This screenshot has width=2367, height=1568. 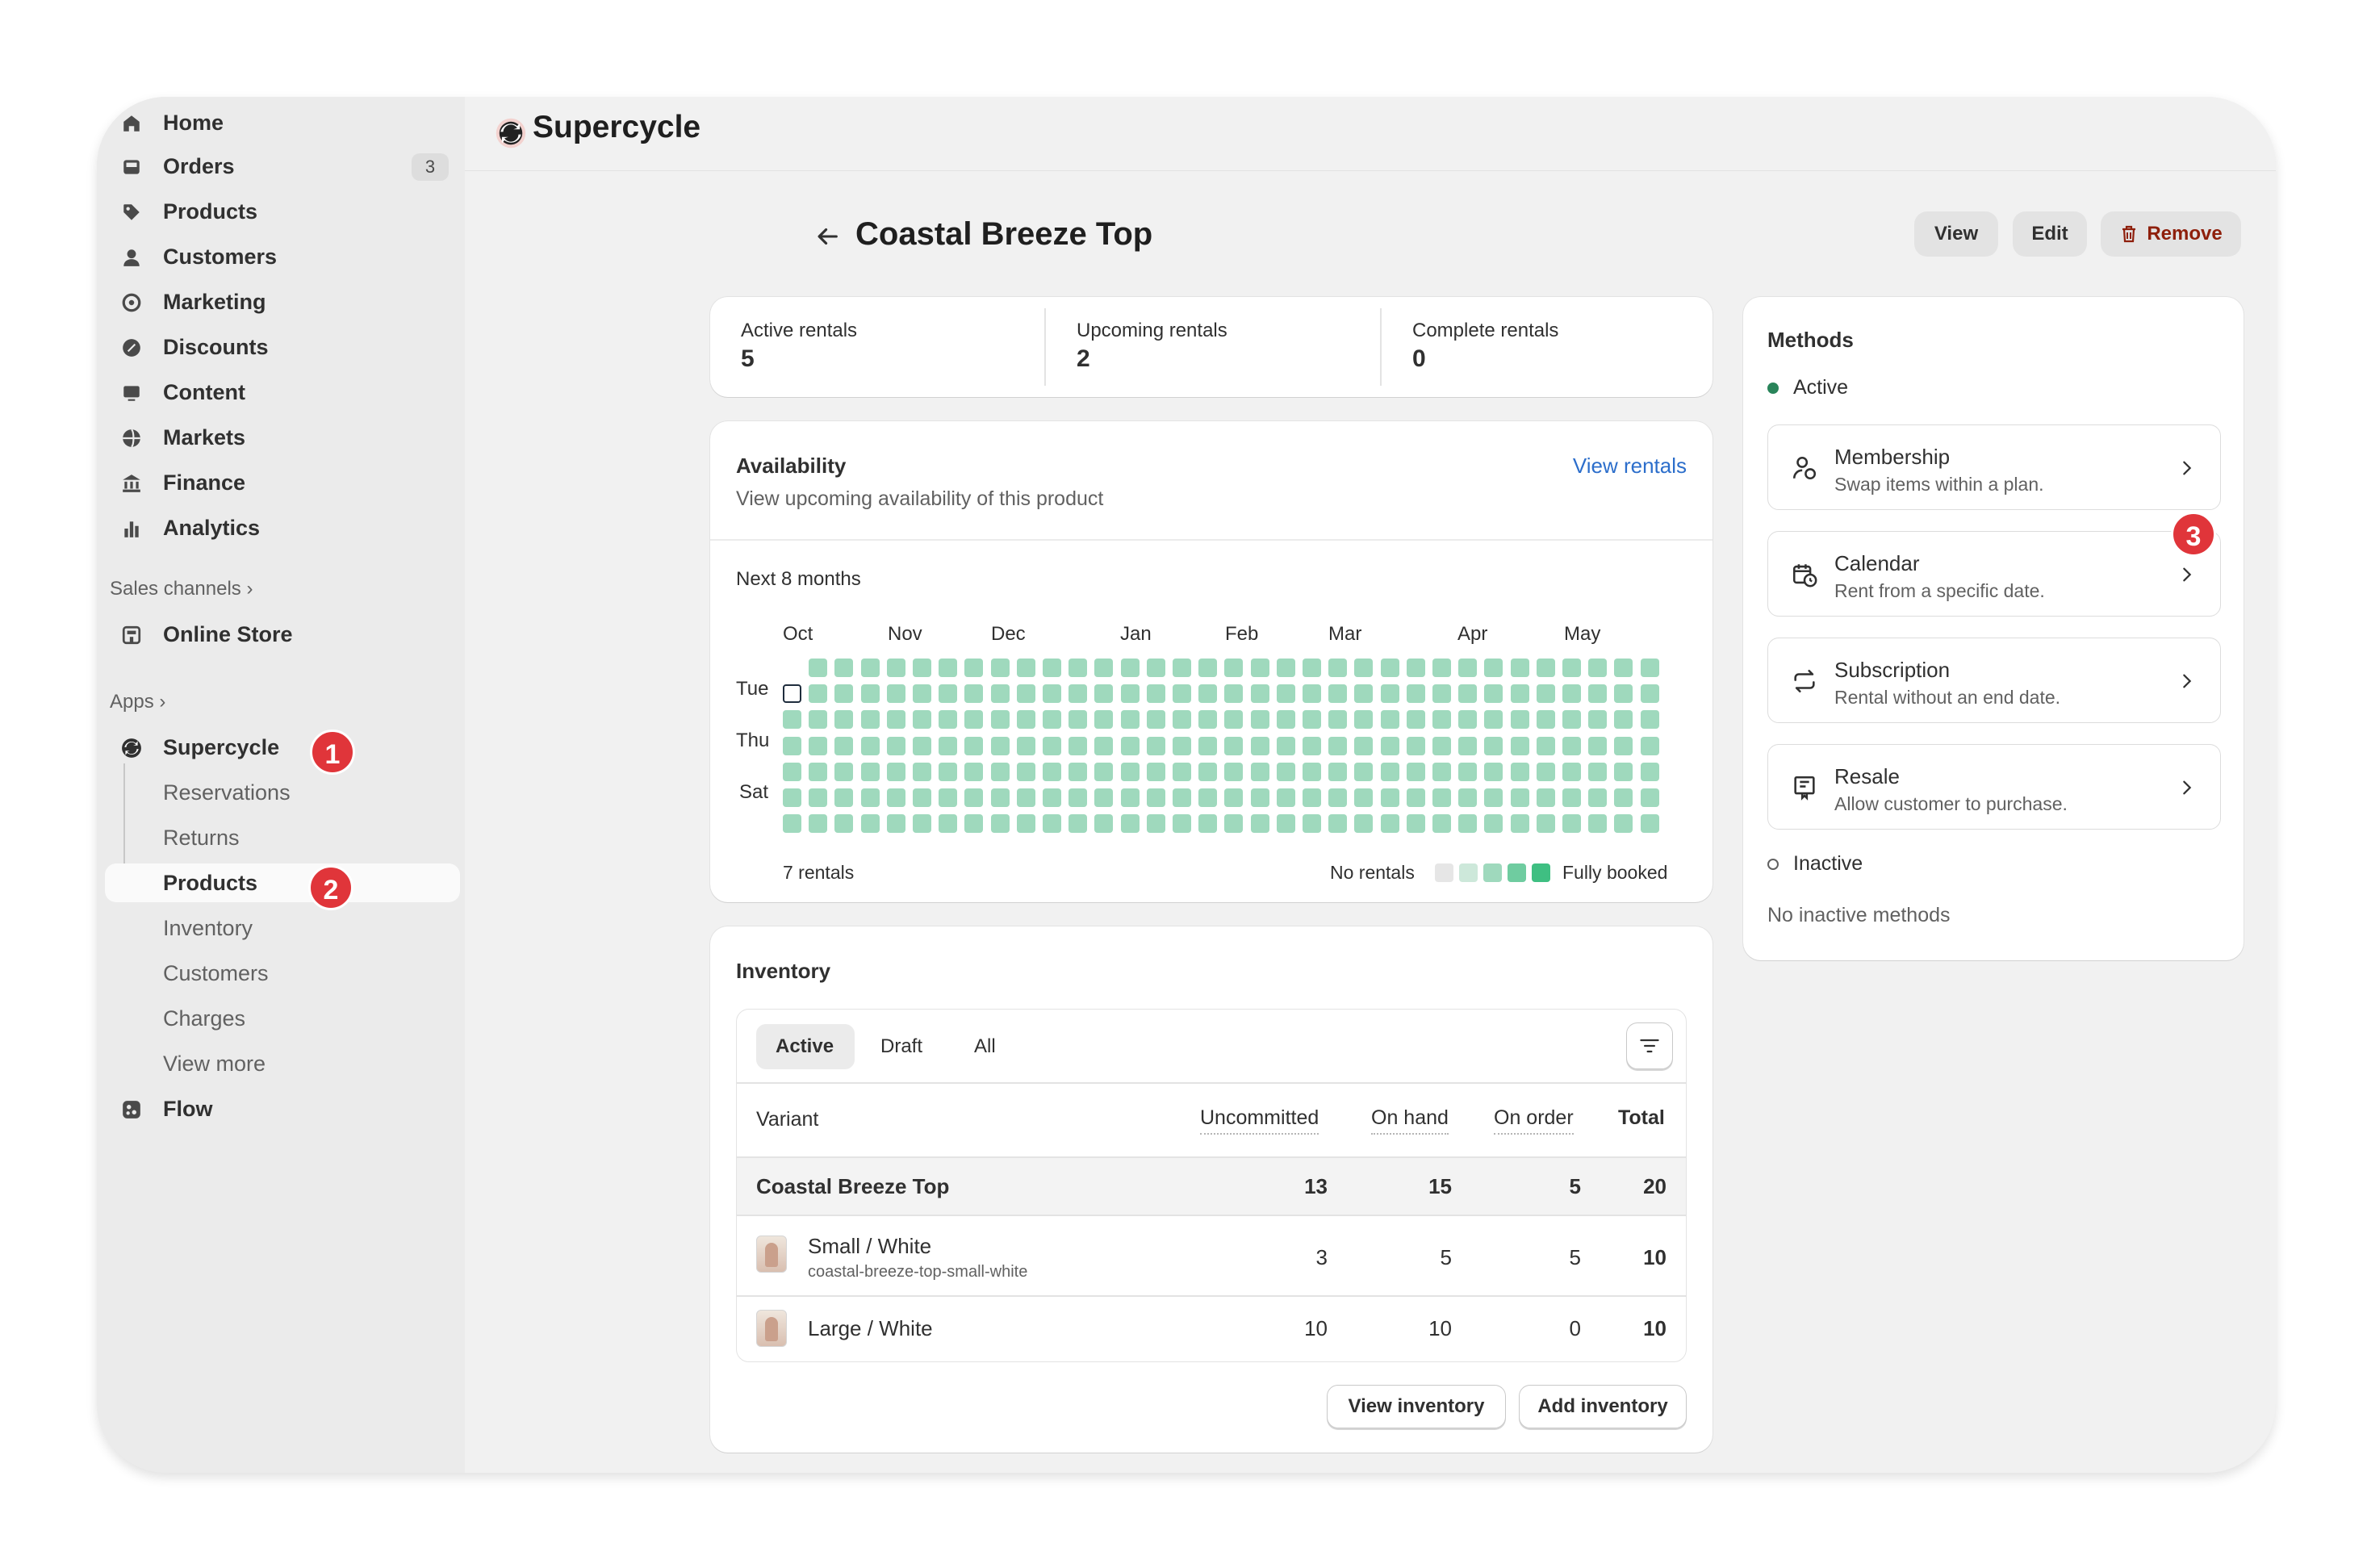 What do you see at coordinates (1468, 872) in the screenshot?
I see `legend-swatch` at bounding box center [1468, 872].